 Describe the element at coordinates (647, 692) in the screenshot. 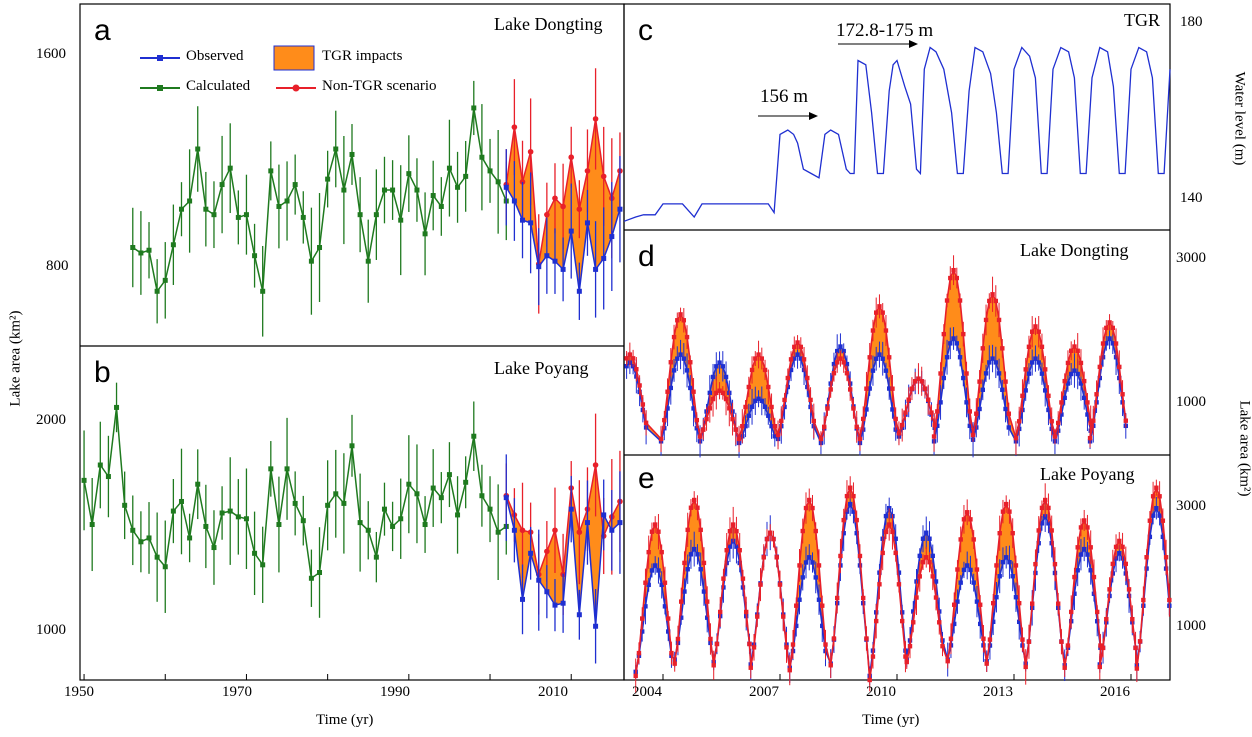

I see `rx-tick-2004: 2004` at that location.